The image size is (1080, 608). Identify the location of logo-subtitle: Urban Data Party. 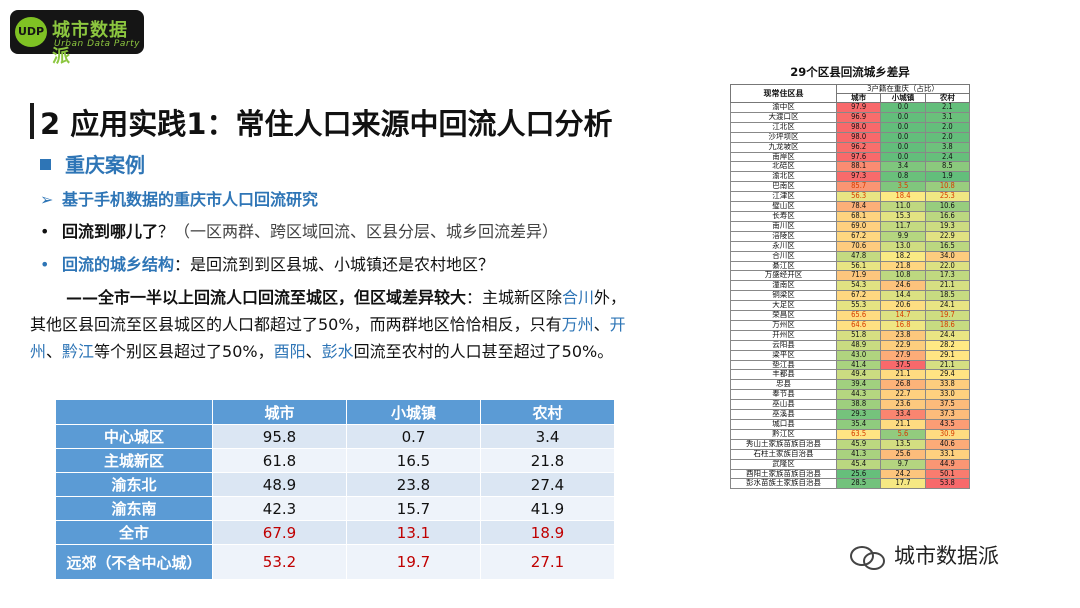
(97, 44).